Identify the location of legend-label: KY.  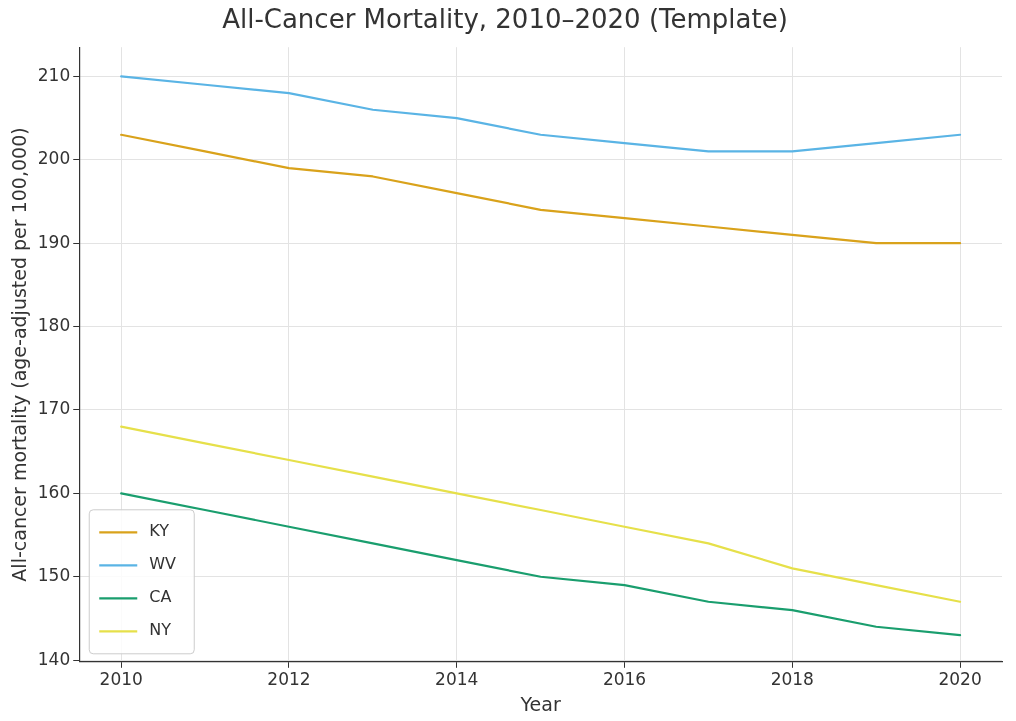
(159, 531).